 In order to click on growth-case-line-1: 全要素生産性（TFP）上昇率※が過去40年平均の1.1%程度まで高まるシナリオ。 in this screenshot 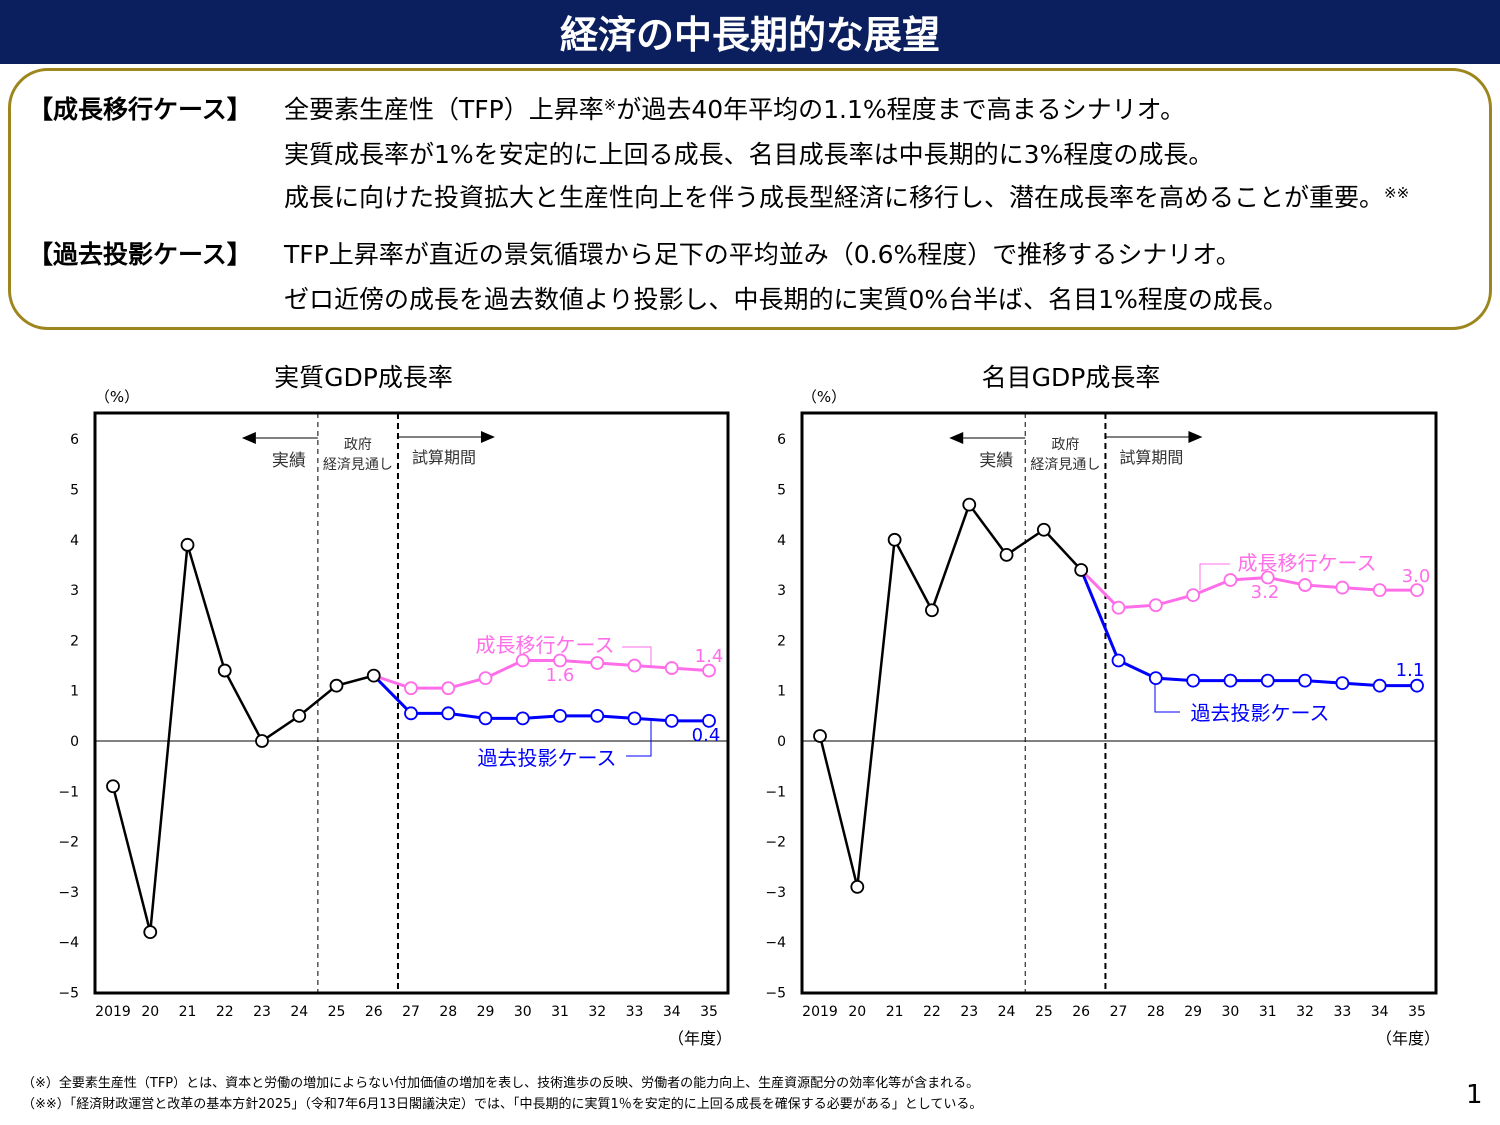, I will do `click(735, 109)`.